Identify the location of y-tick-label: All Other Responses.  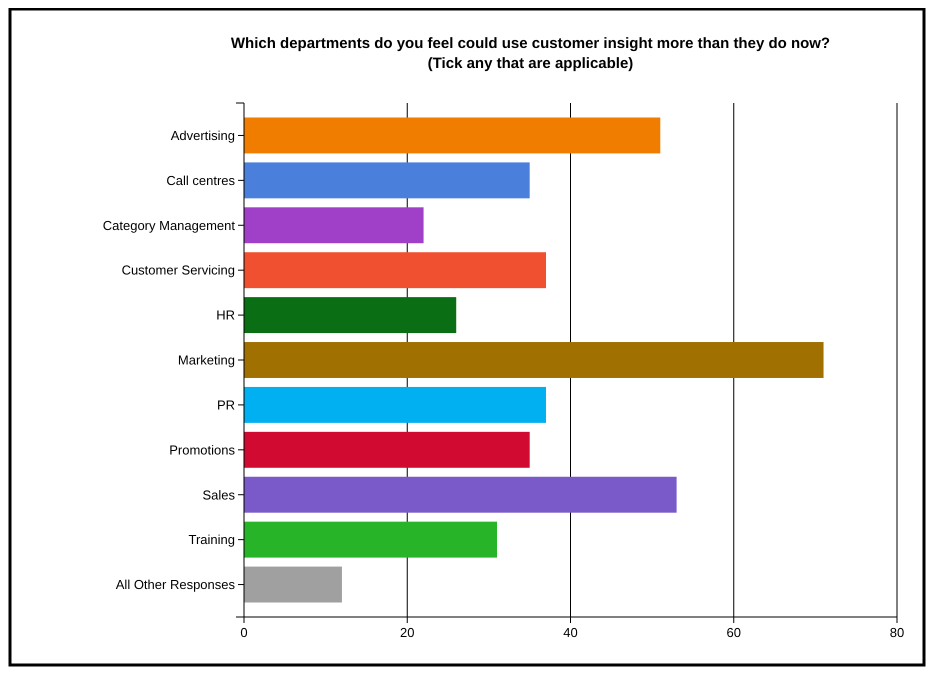
(176, 584).